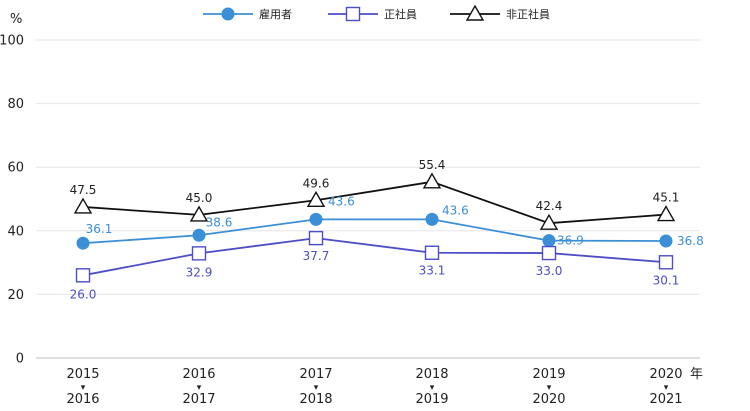 This screenshot has width=750, height=411. I want to click on data-label: 55.4, so click(432, 165).